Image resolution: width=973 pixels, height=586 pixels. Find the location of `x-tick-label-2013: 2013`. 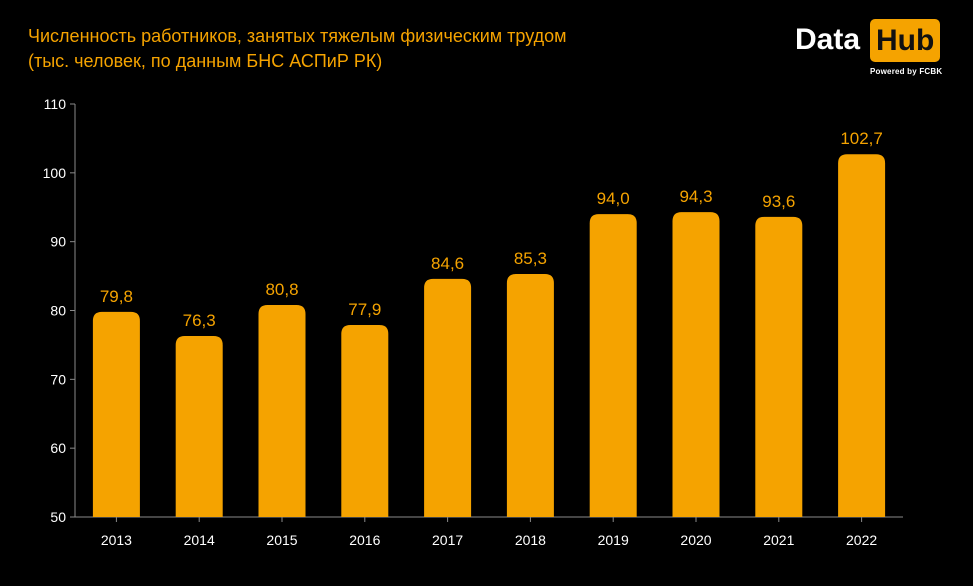

x-tick-label-2013: 2013 is located at coordinates (116, 540).